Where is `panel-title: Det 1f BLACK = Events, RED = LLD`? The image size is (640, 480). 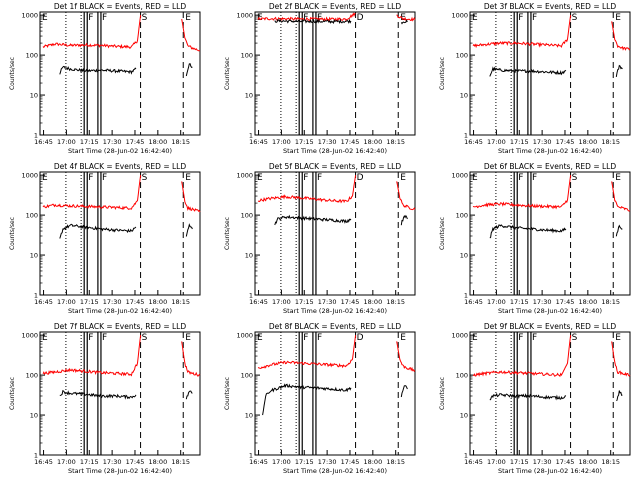 panel-title: Det 1f BLACK = Events, RED = LLD is located at coordinates (120, 6).